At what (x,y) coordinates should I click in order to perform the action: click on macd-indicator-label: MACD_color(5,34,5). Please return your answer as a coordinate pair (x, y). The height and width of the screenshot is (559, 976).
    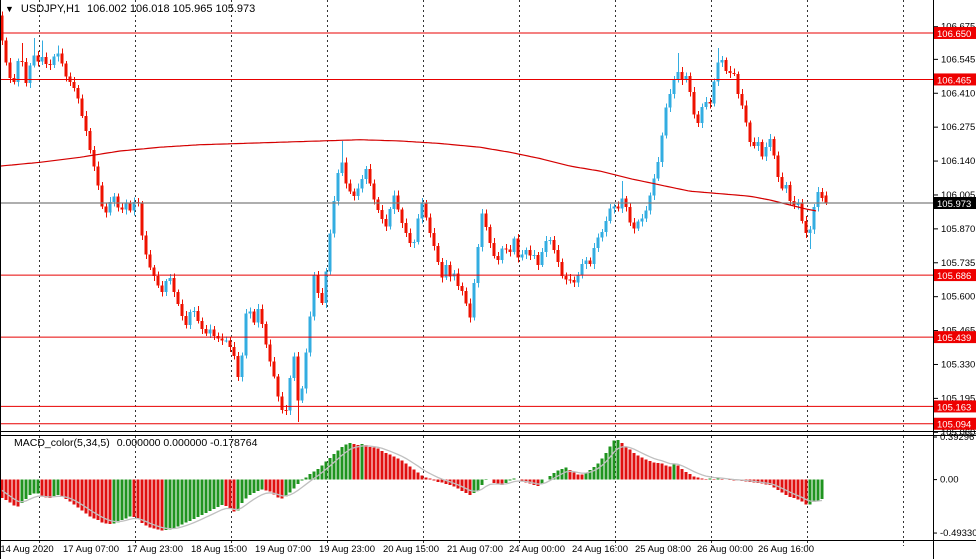
    Looking at the image, I should click on (62, 443).